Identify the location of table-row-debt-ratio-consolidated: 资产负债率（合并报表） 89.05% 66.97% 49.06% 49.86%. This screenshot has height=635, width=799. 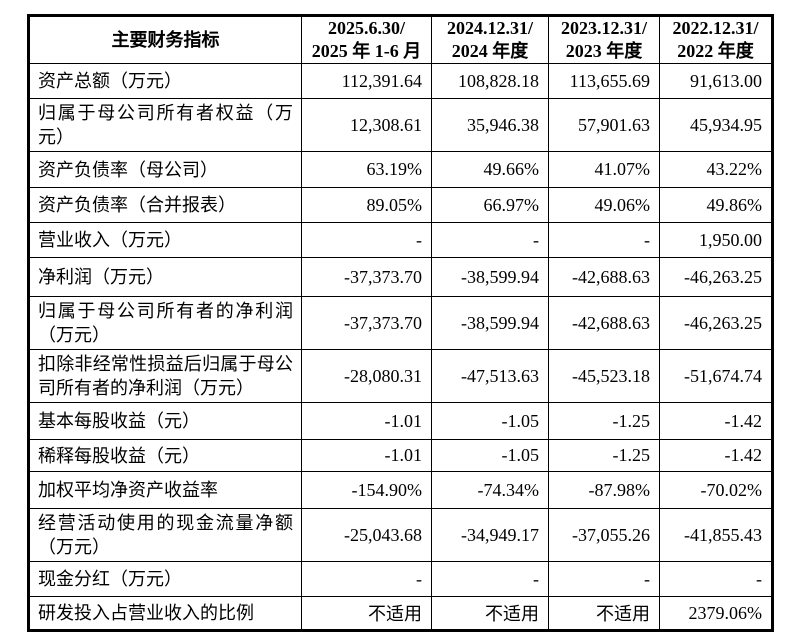
(400, 205).